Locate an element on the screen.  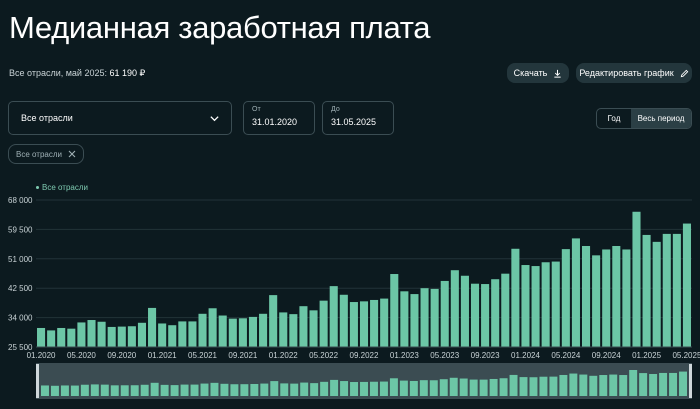
navigator-handle-left is located at coordinates (37, 381).